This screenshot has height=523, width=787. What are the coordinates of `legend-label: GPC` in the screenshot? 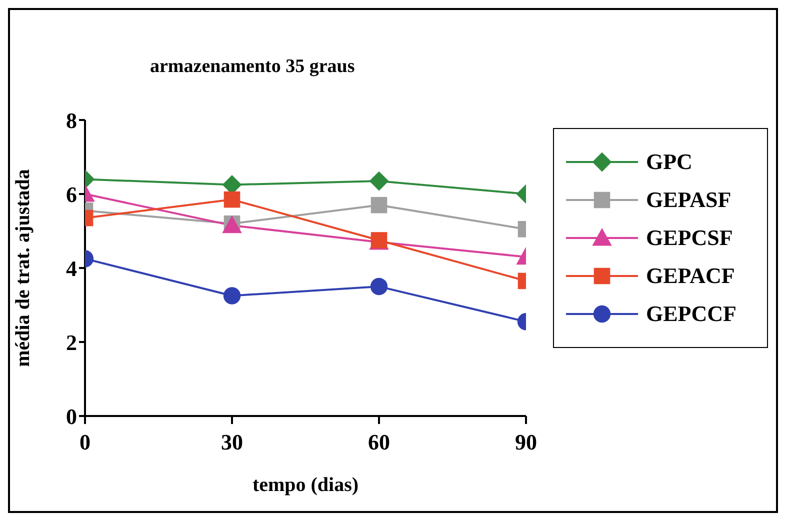 It's located at (669, 162).